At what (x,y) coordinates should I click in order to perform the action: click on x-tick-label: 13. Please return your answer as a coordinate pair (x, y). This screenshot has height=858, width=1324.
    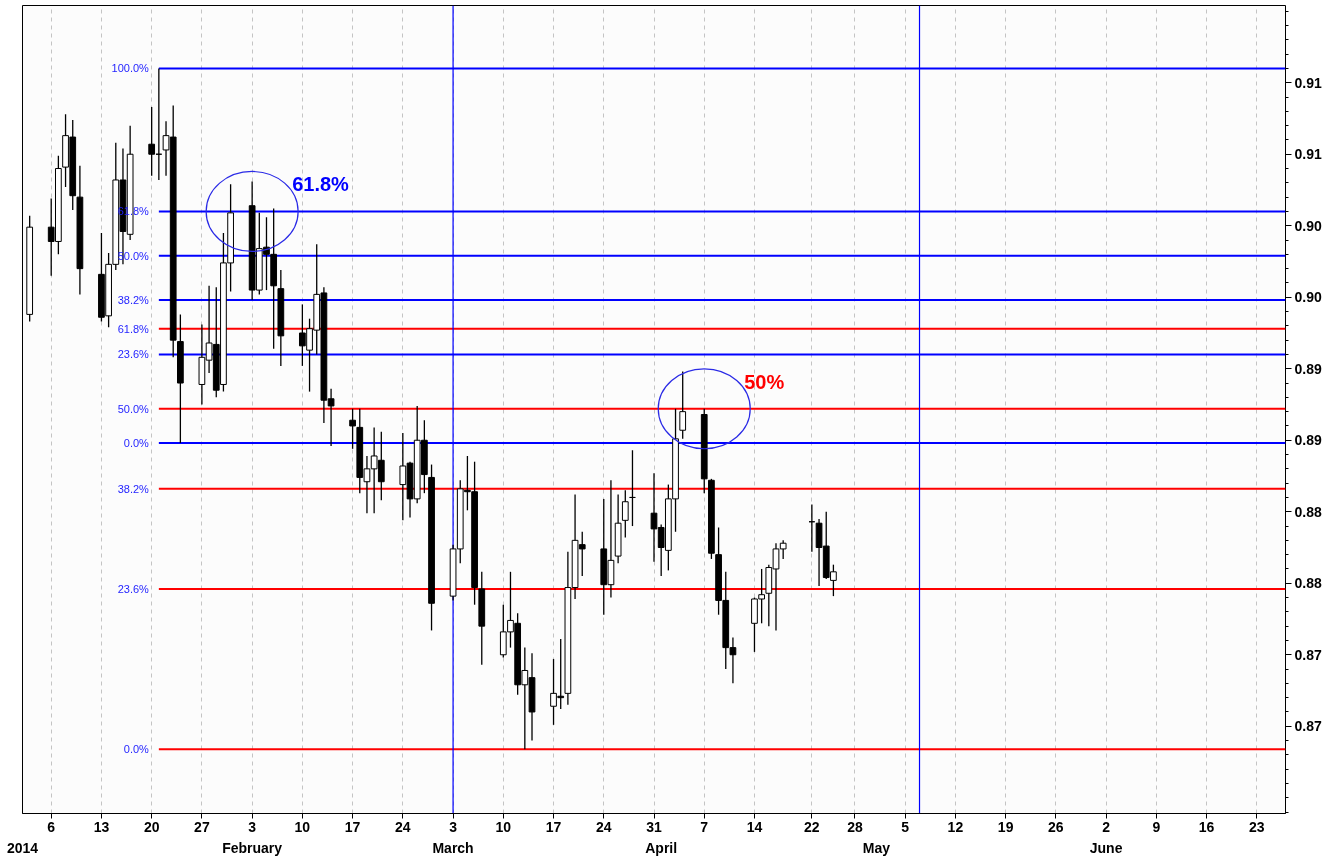
    Looking at the image, I should click on (101, 826).